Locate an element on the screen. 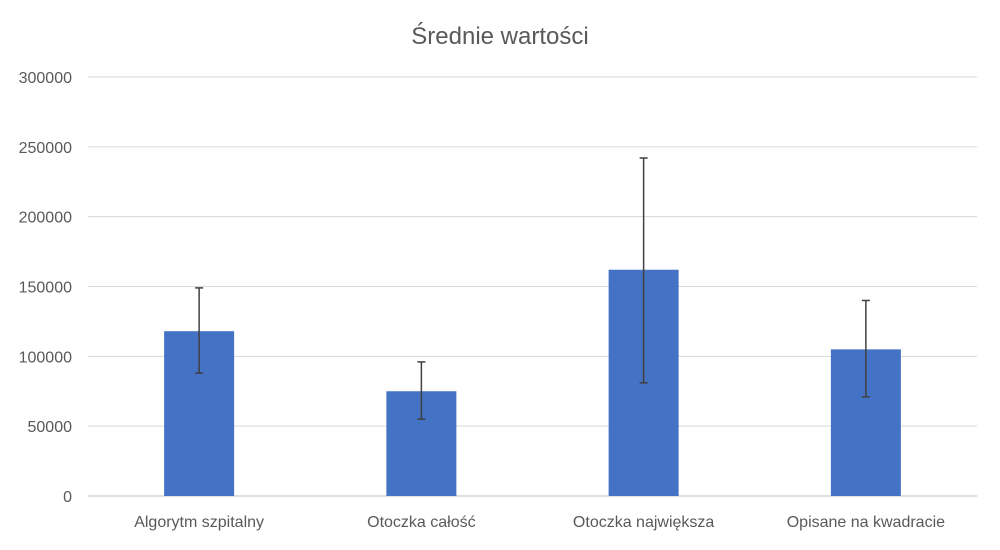 This screenshot has width=1000, height=550. x-tick-label: Otoczka całość is located at coordinates (421, 522).